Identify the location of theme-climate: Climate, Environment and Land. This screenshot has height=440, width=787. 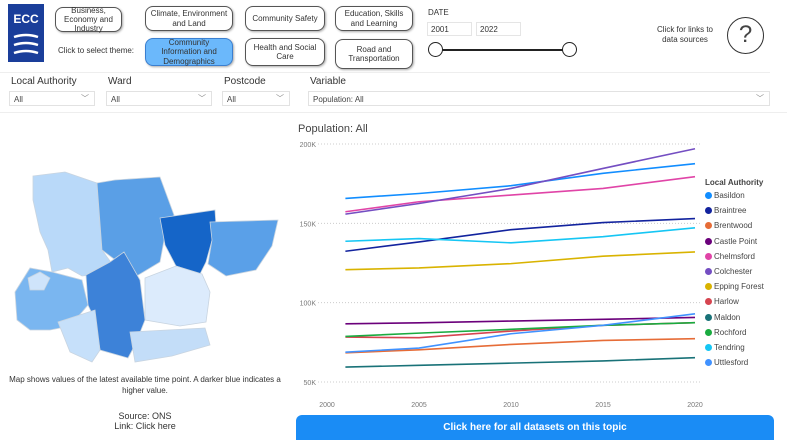
(189, 18).